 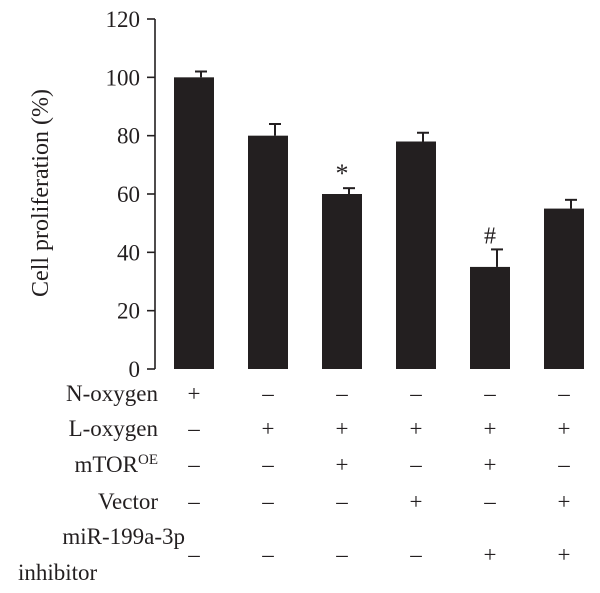 What do you see at coordinates (123, 536) in the screenshot?
I see `condition-label: miR-199a-3p` at bounding box center [123, 536].